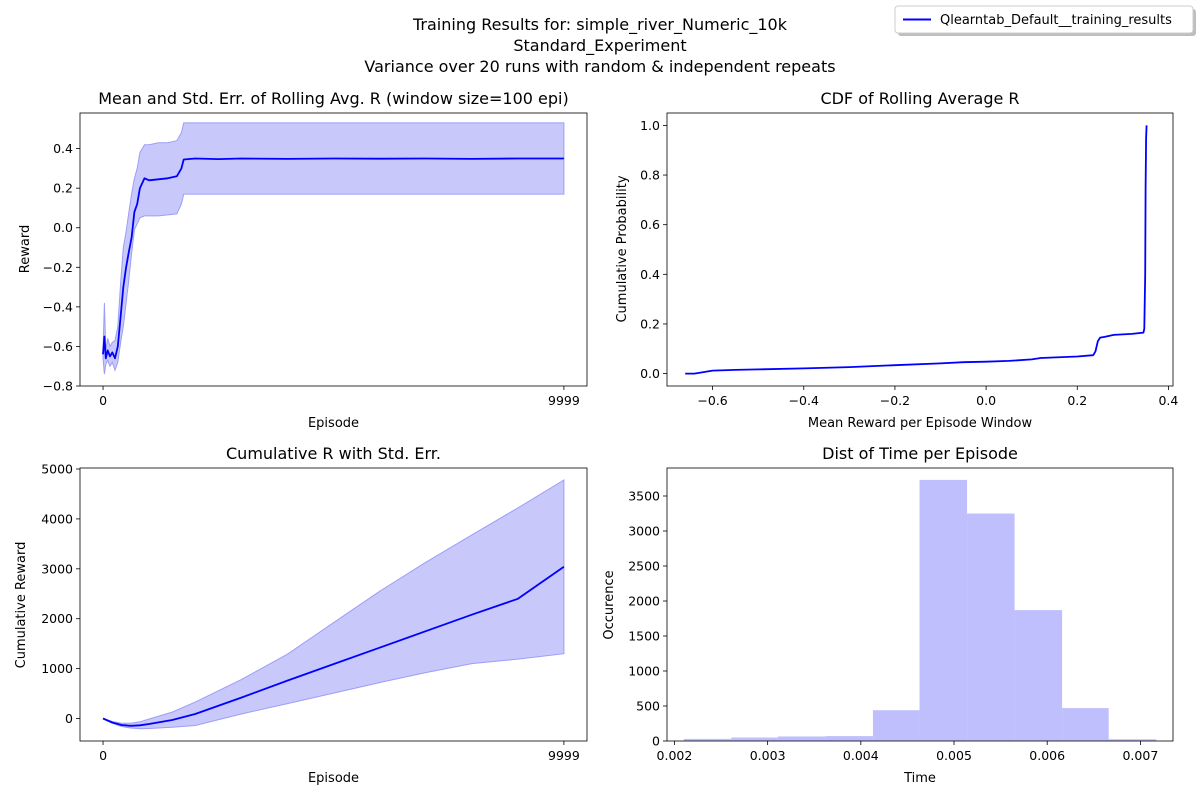 Image resolution: width=1200 pixels, height=800 pixels. What do you see at coordinates (609, 604) in the screenshot?
I see `y-axis-label: Occurence` at bounding box center [609, 604].